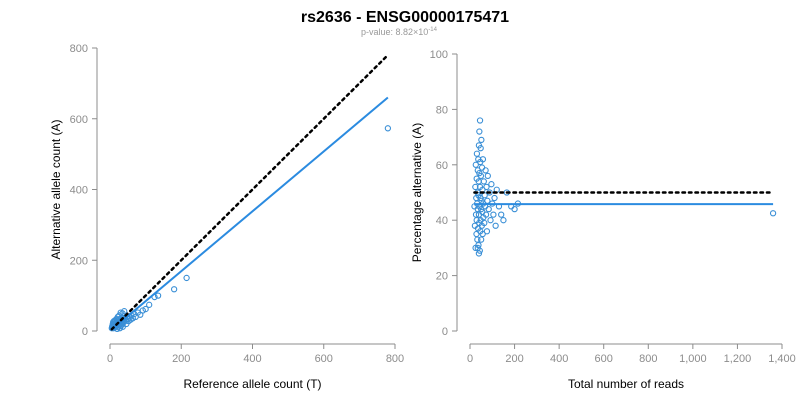  I want to click on panel2-x-tick-label: 400, so click(559, 359).